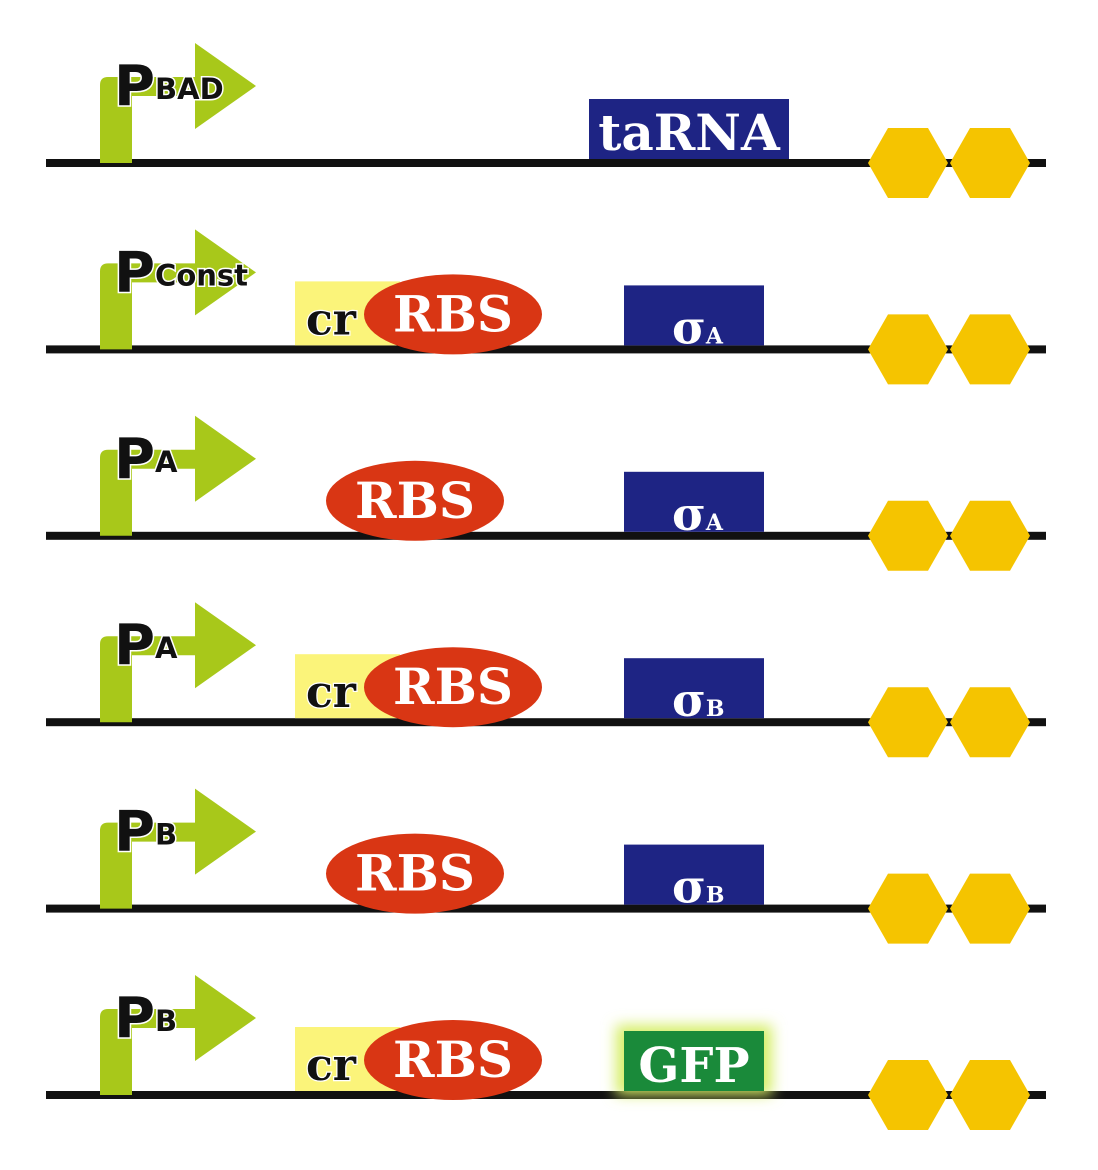  I want to click on gene-label: GFP, so click(693, 1066).